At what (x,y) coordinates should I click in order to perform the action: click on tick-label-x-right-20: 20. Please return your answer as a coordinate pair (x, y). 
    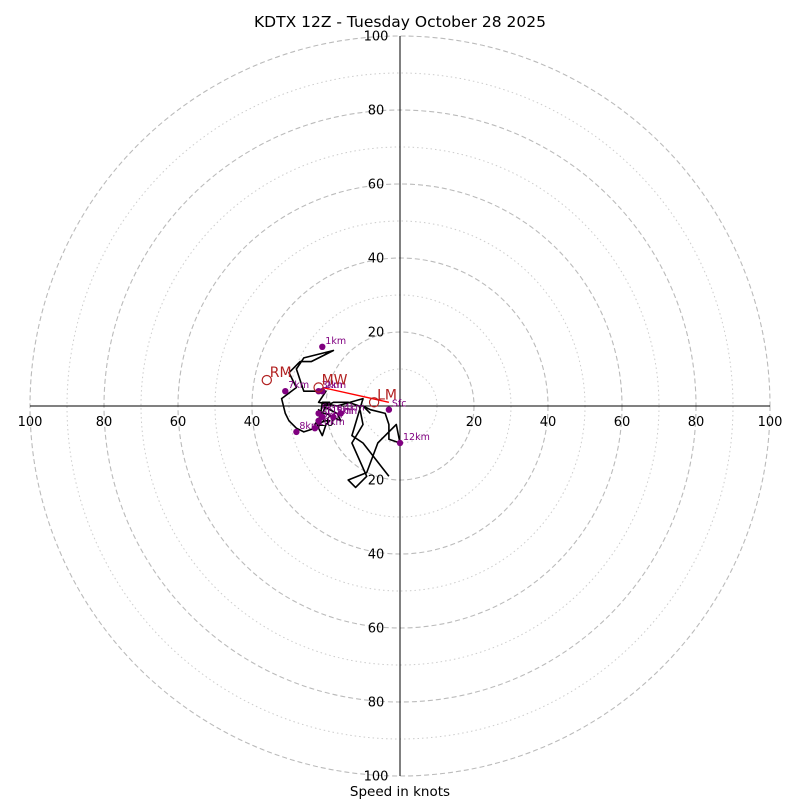
    Looking at the image, I should click on (474, 422).